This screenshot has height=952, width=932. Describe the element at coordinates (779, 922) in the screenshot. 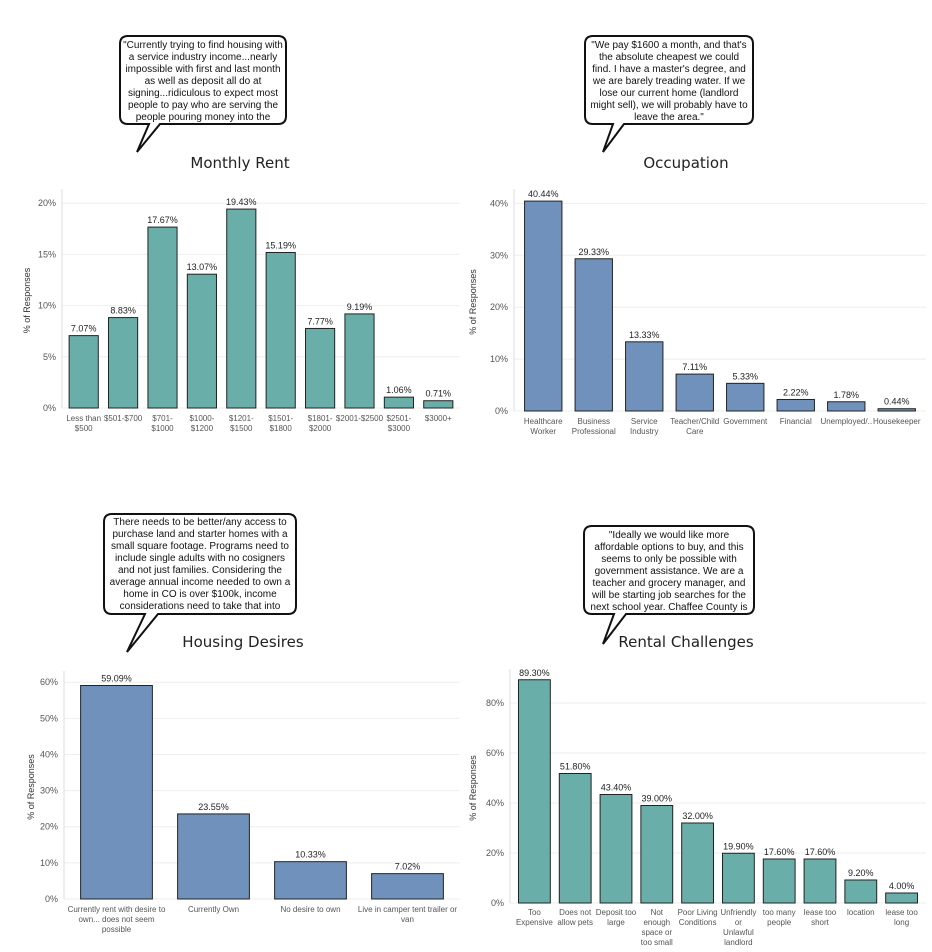

I see `x-tick-label-line: people` at that location.